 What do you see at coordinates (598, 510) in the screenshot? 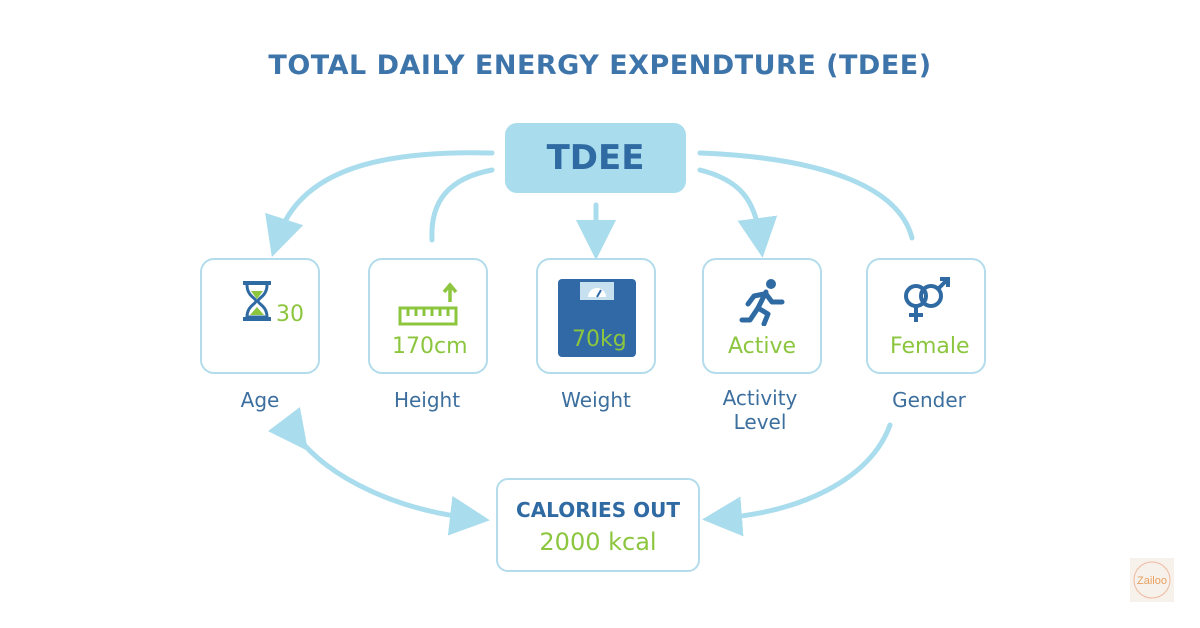
I see `calories-out-label: CALORIES OUT` at bounding box center [598, 510].